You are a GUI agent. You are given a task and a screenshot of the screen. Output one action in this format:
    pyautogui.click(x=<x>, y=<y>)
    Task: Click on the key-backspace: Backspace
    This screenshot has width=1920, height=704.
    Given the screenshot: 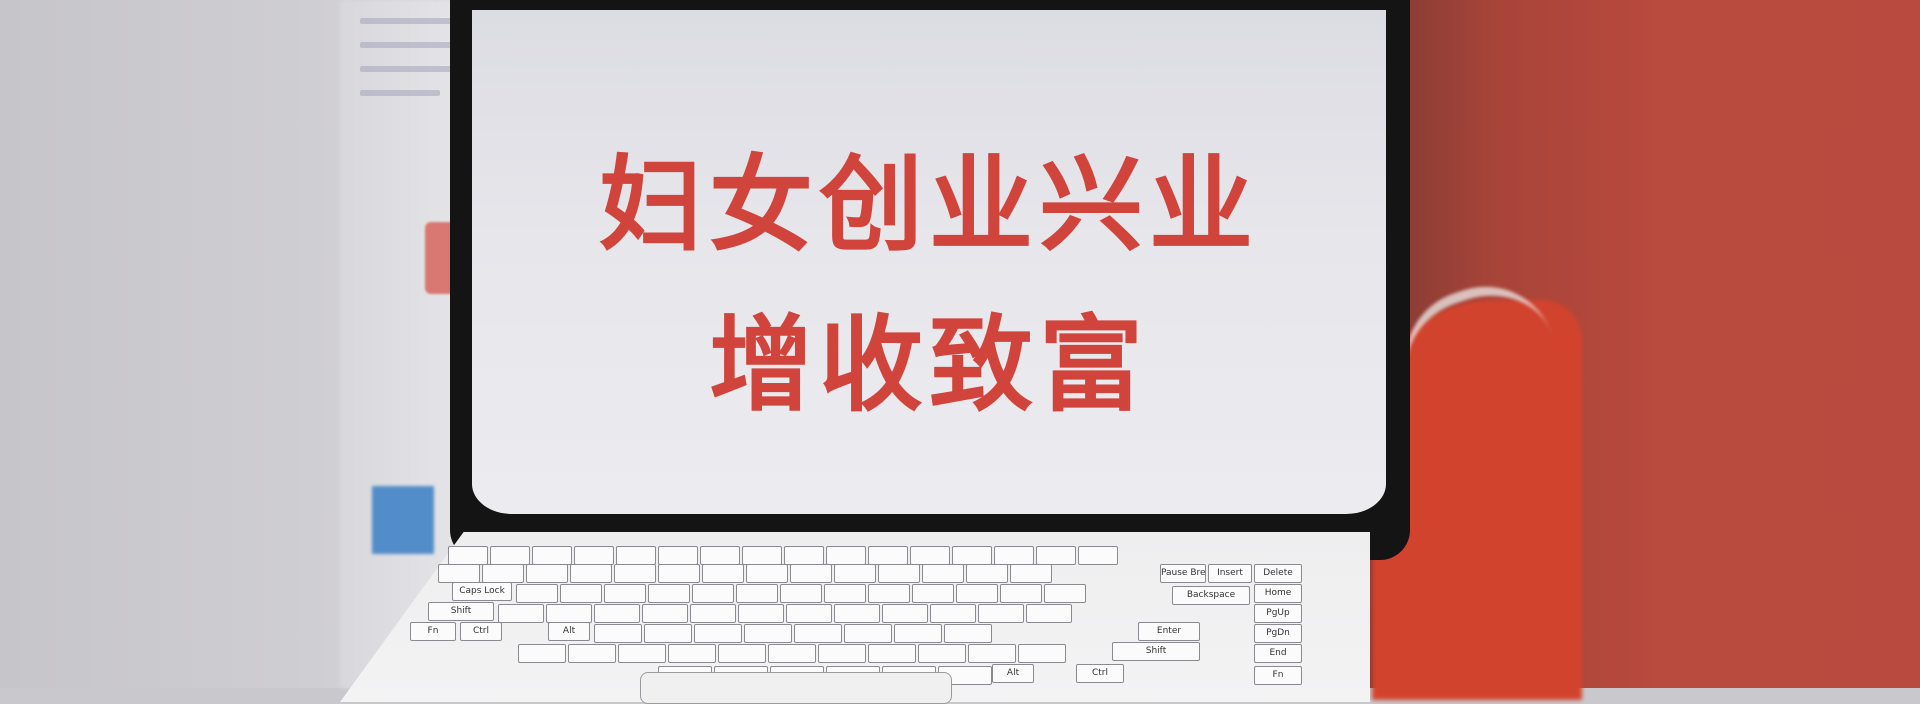 What is the action you would take?
    pyautogui.click(x=1211, y=595)
    